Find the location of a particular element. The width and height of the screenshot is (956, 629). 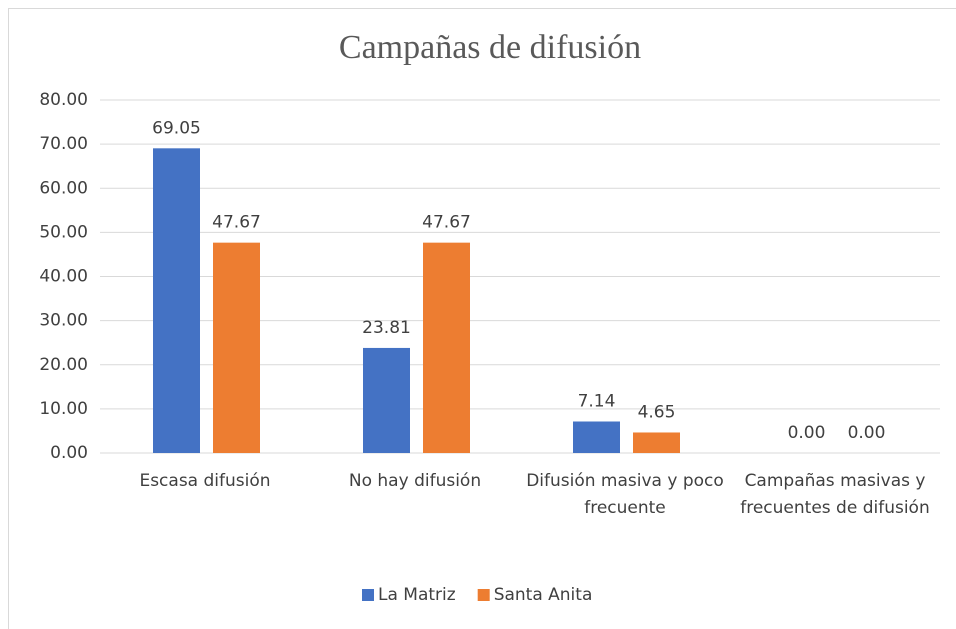

y-tick-label: 50.00 is located at coordinates (63, 232).